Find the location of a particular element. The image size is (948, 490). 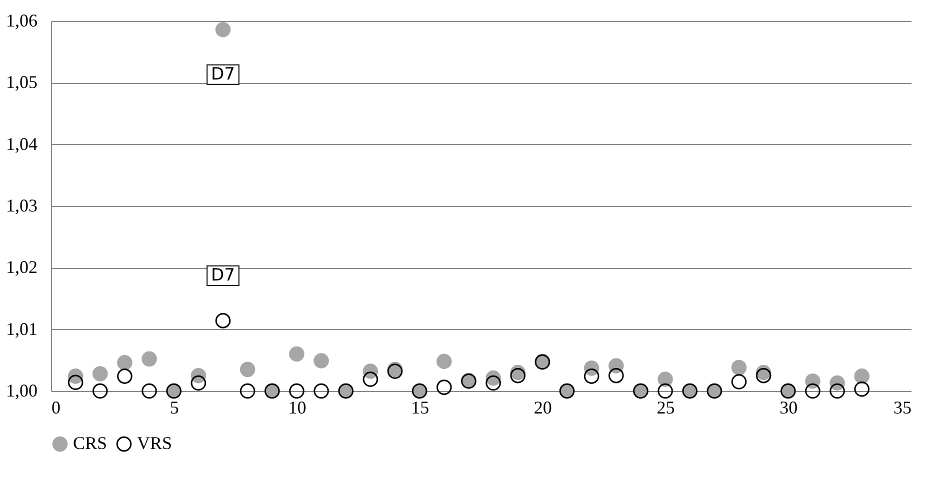

y-tick-label: 1,06 is located at coordinates (22, 20).